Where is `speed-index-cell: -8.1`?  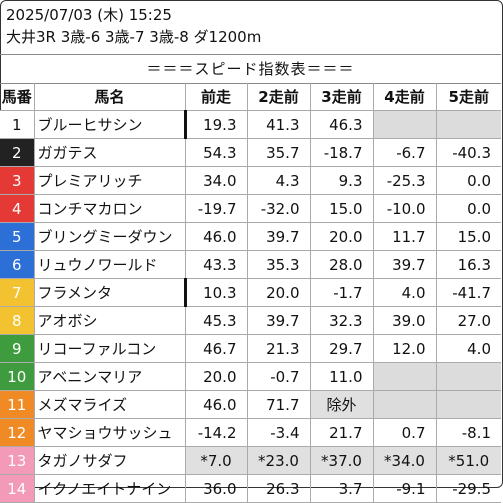 speed-index-cell: -8.1 is located at coordinates (468, 432).